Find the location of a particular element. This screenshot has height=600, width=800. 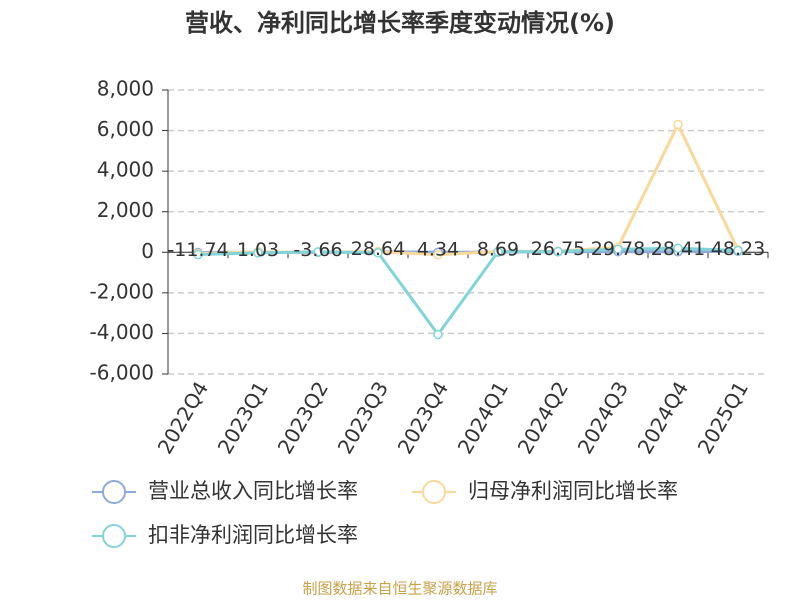

x-tick-label: 2023Q4 is located at coordinates (423, 417).